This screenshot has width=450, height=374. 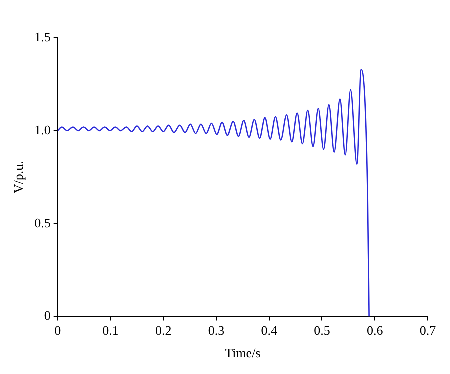 I want to click on x-tick-label: 0, so click(x=58, y=330).